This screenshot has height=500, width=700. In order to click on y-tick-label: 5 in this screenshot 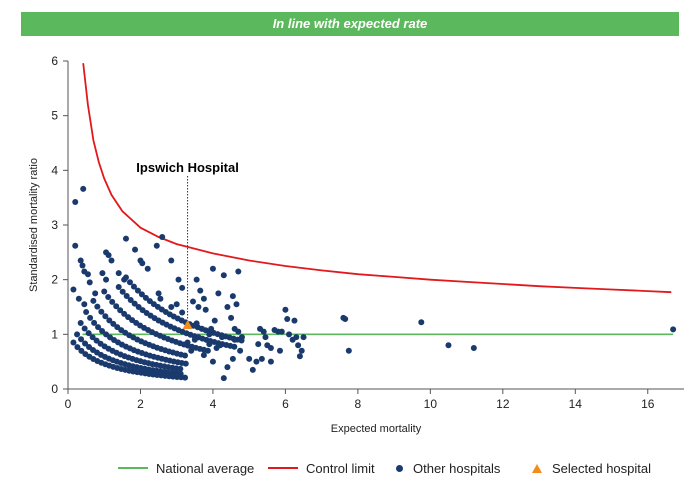, I will do `click(54, 116)`.